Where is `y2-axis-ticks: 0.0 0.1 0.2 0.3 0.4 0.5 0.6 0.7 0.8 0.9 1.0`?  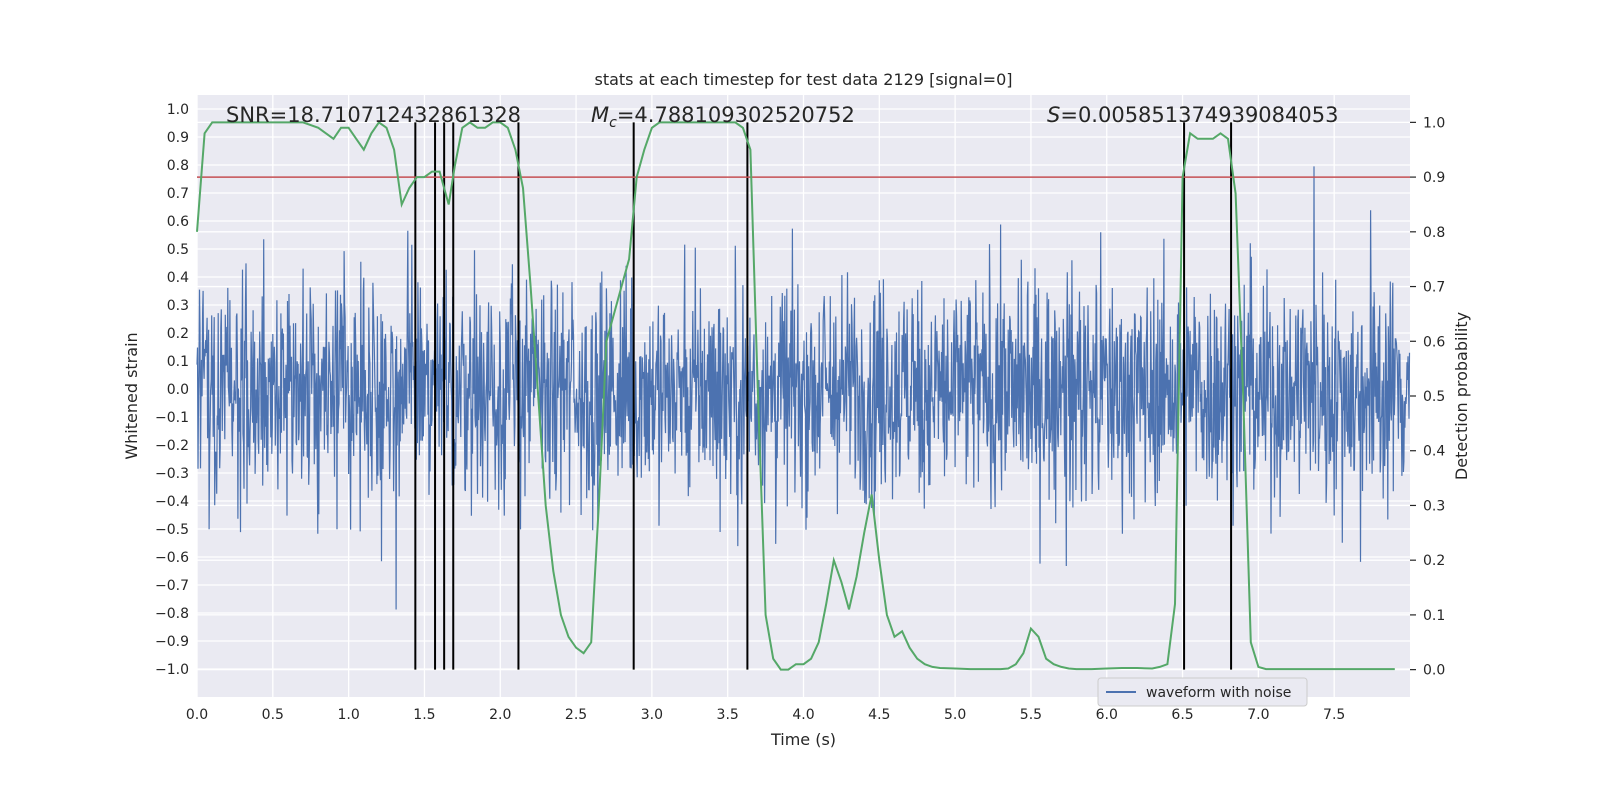 y2-axis-ticks: 0.0 0.1 0.2 0.3 0.4 0.5 0.6 0.7 0.8 0.9 1.0 is located at coordinates (1427, 397).